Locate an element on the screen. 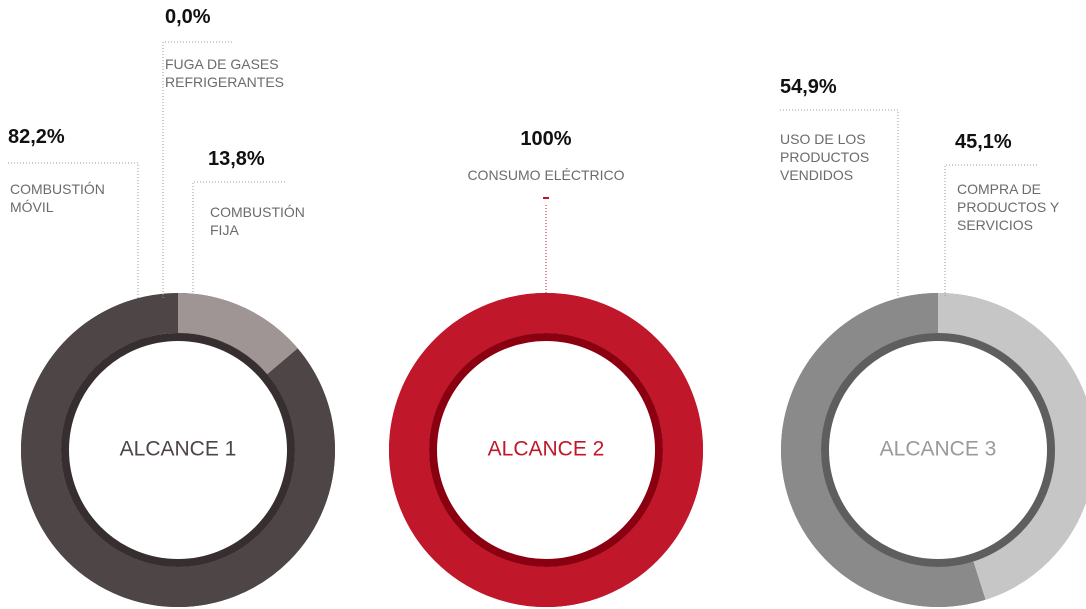  category-label: FUGA DE GASES REFRIGERANTES is located at coordinates (225, 73).